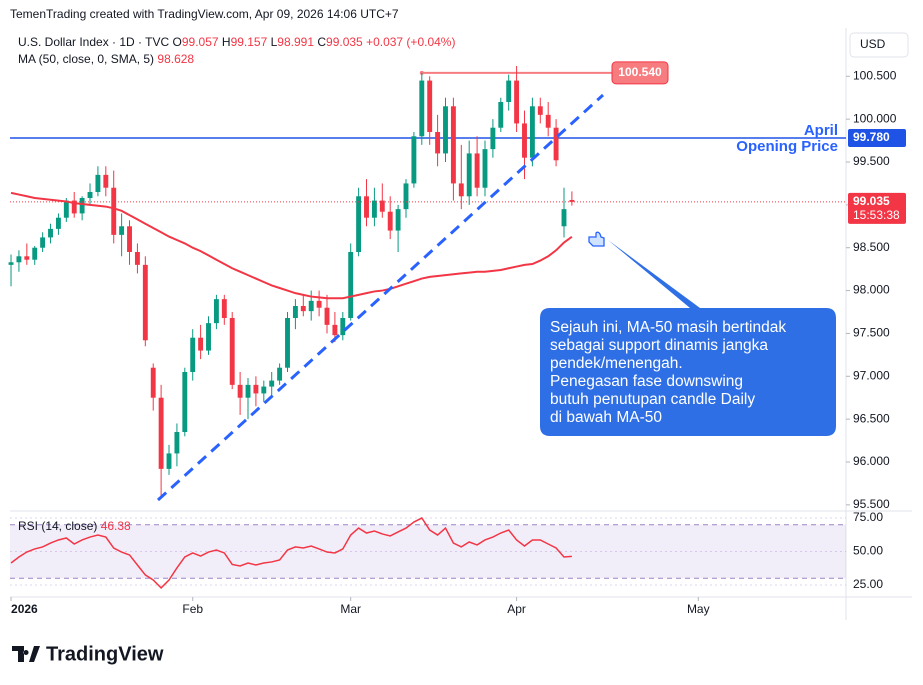  I want to click on y-tick-label: 95.500, so click(871, 504).